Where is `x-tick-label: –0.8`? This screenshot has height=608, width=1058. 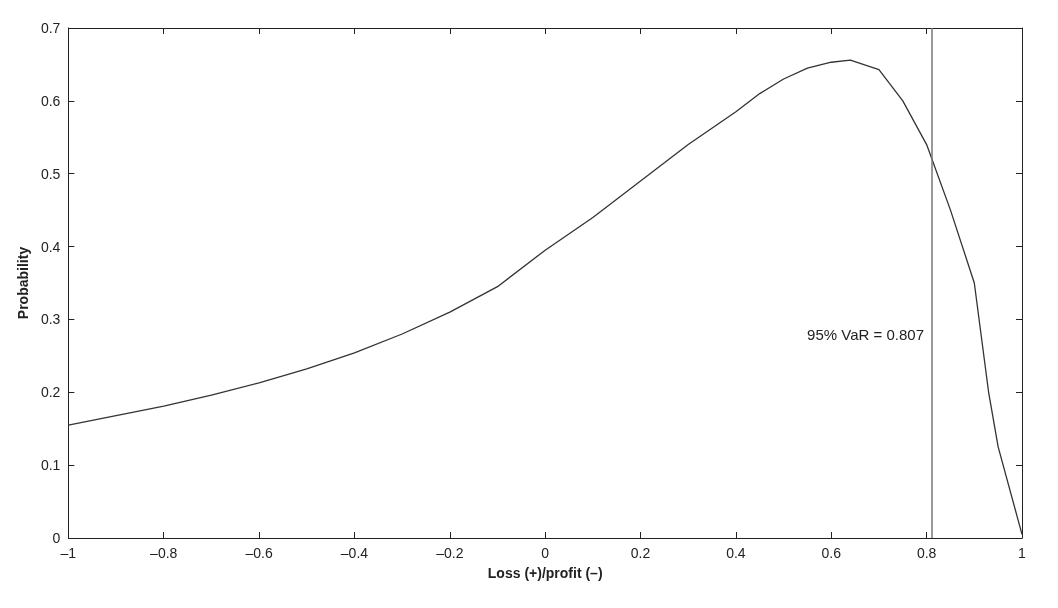
x-tick-label: –0.8 is located at coordinates (164, 553).